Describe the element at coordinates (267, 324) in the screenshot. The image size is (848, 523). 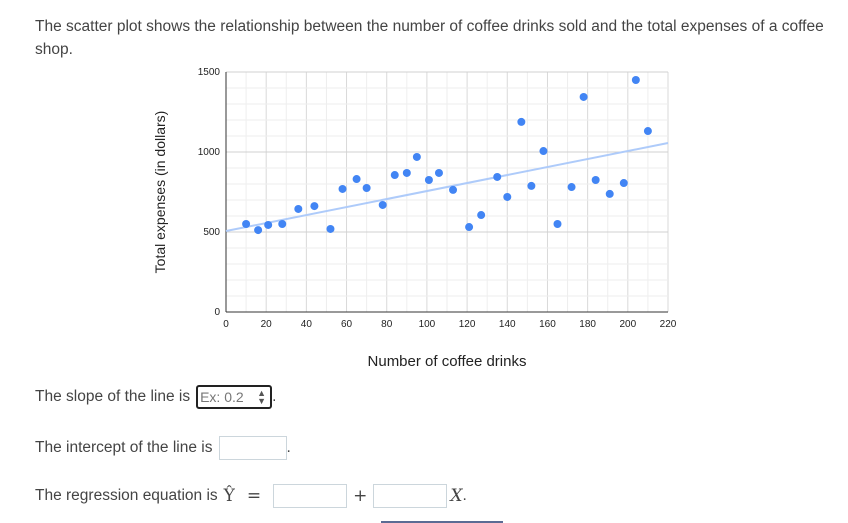
I see `x-tick-label: 20` at that location.